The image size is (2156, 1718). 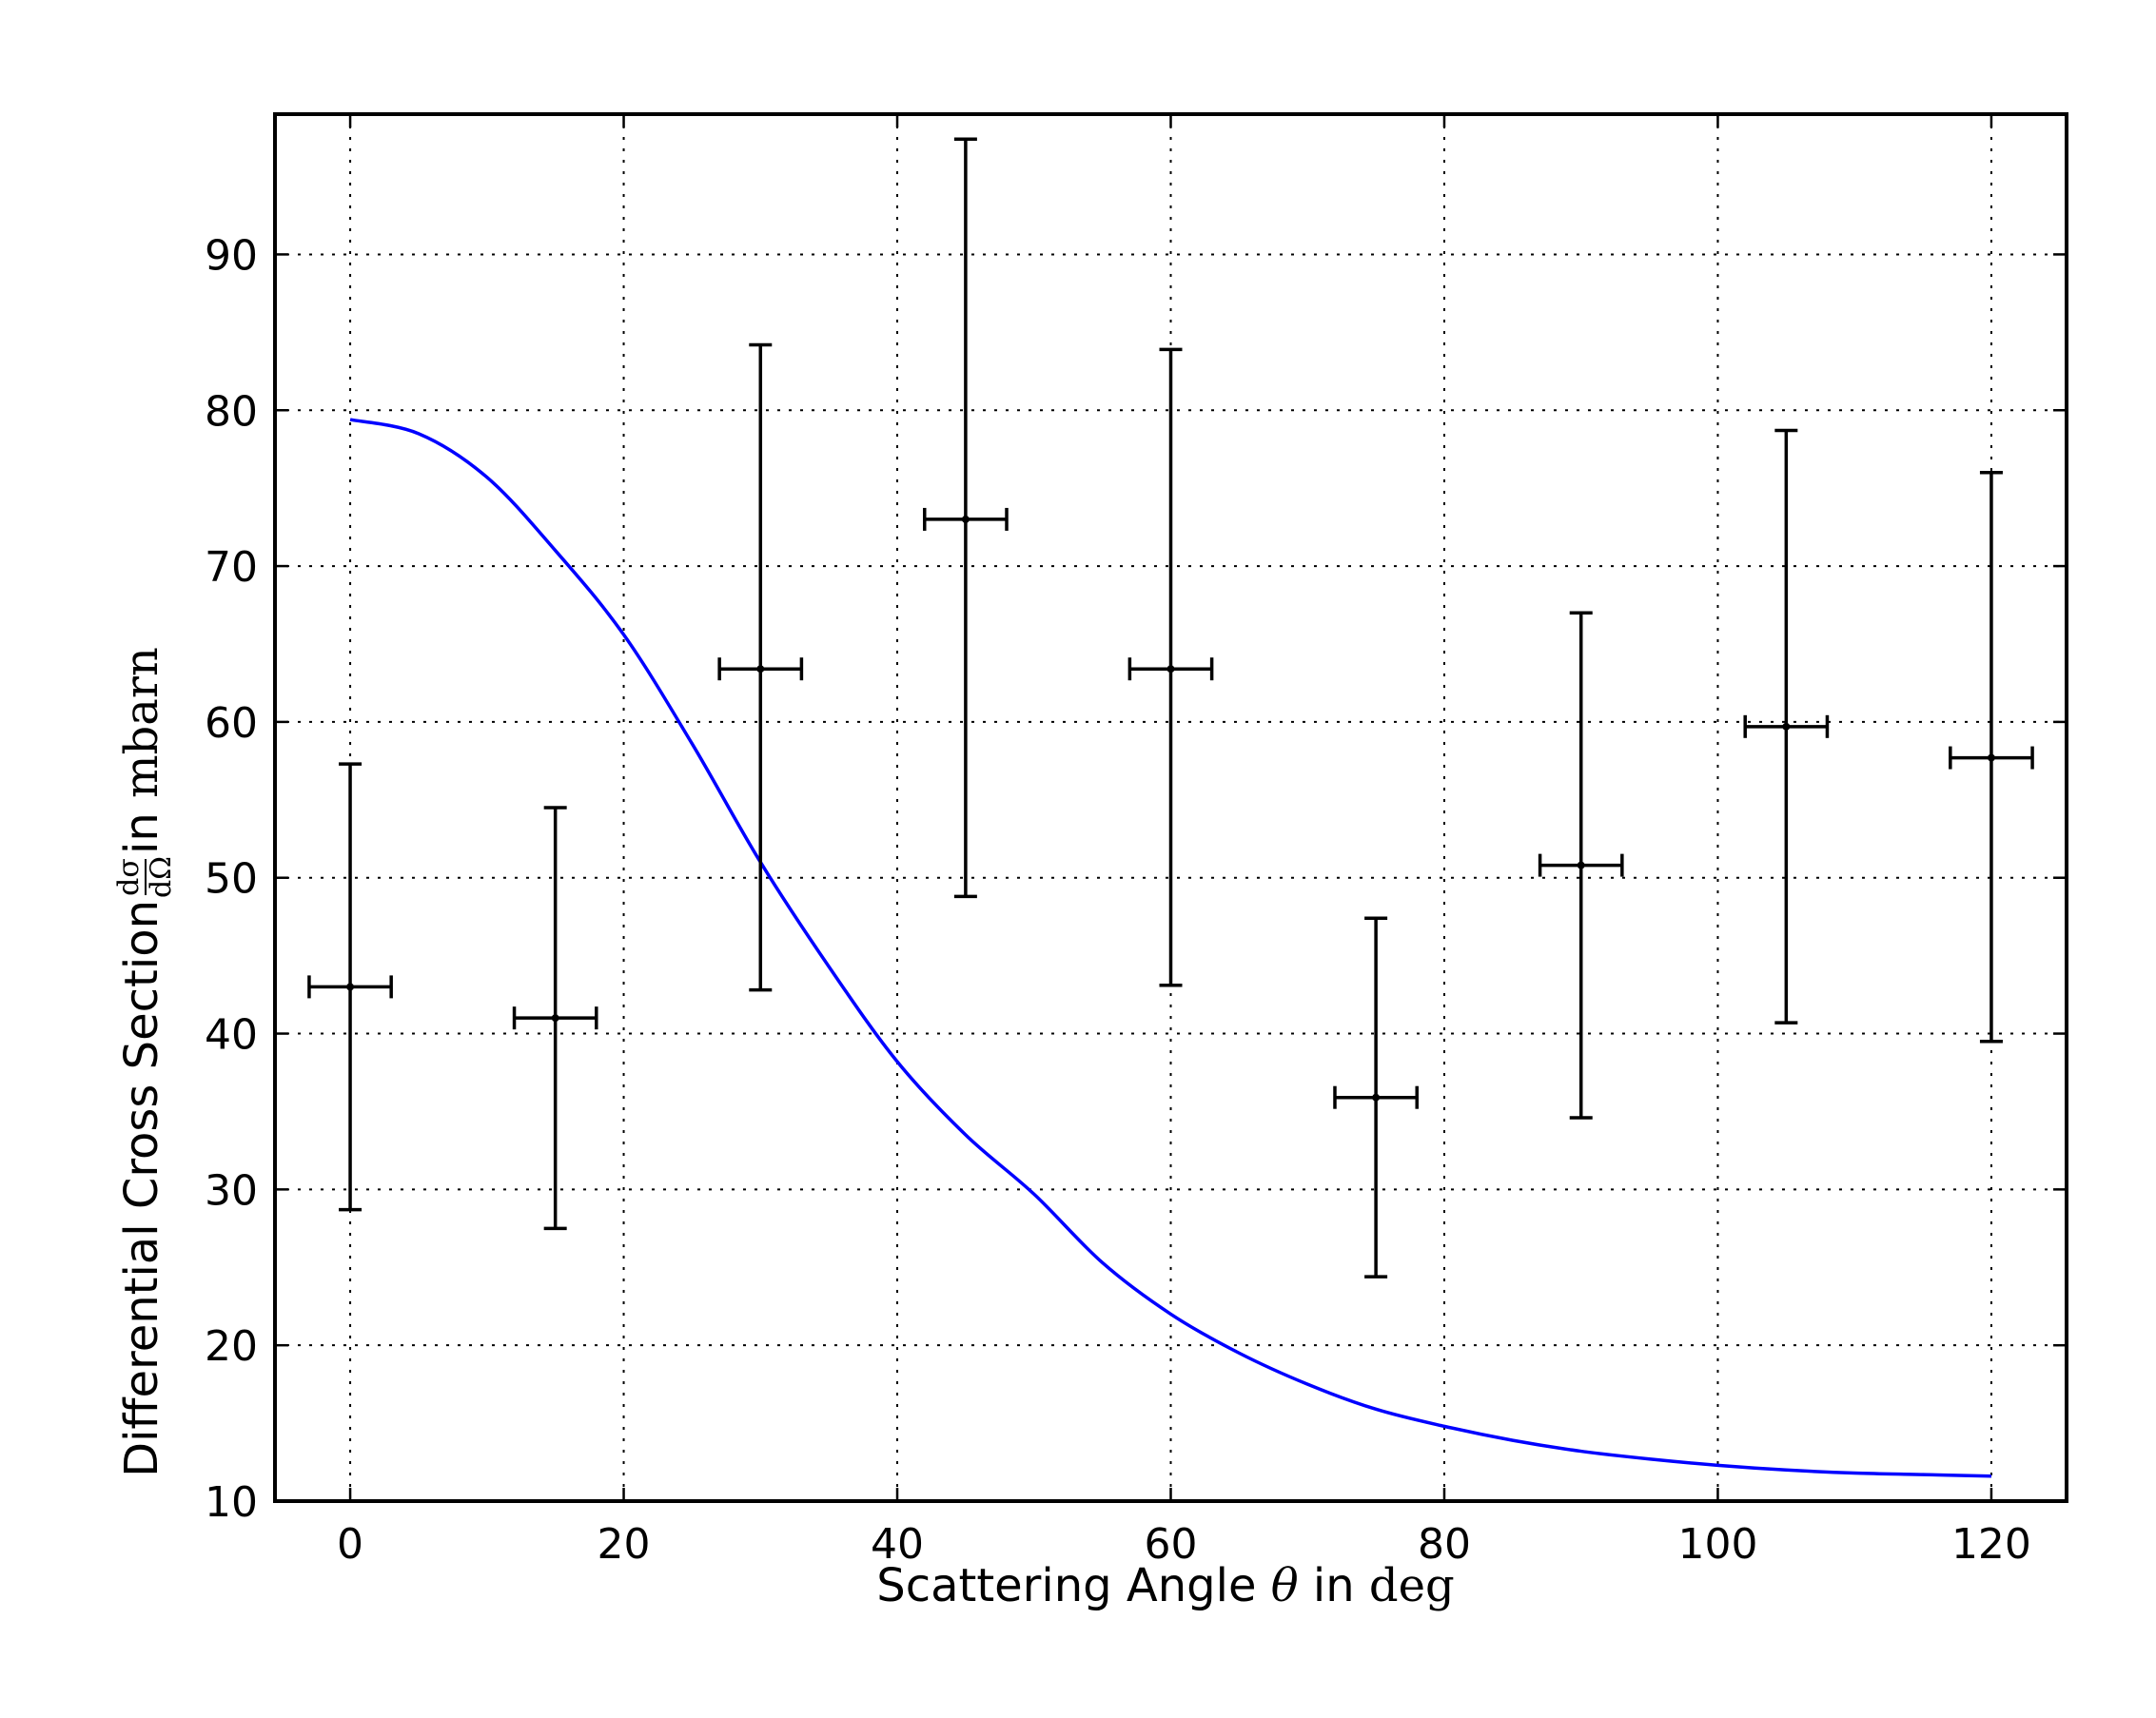 What do you see at coordinates (231, 567) in the screenshot?
I see `y-tick-label: 70` at bounding box center [231, 567].